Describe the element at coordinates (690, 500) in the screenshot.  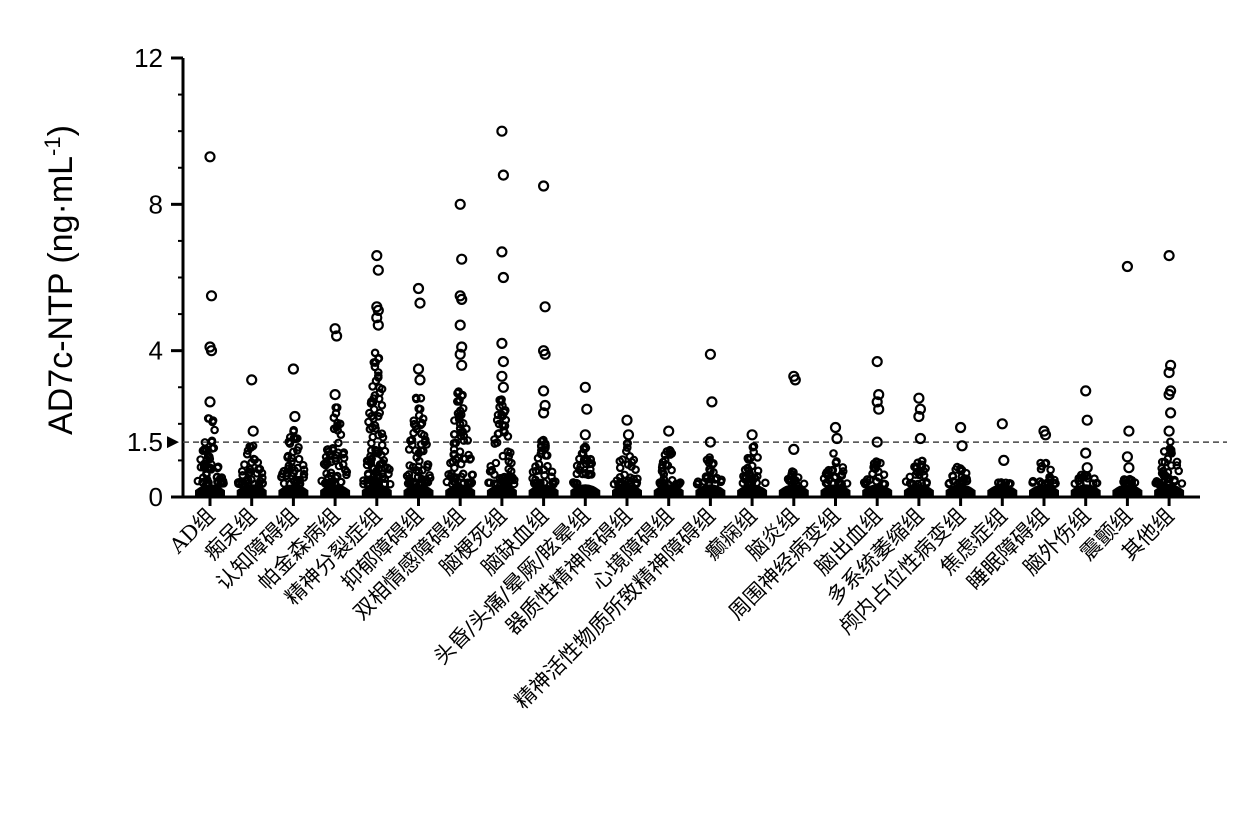
I see `x-axis` at that location.